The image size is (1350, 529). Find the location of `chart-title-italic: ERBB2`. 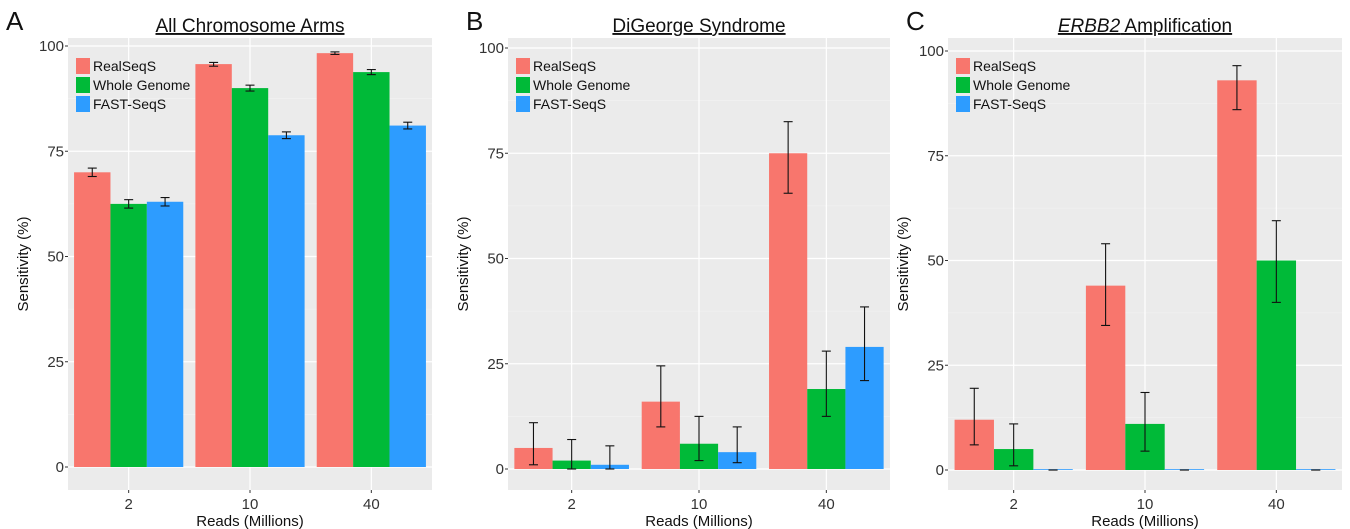

chart-title-italic: ERBB2 is located at coordinates (1089, 26).